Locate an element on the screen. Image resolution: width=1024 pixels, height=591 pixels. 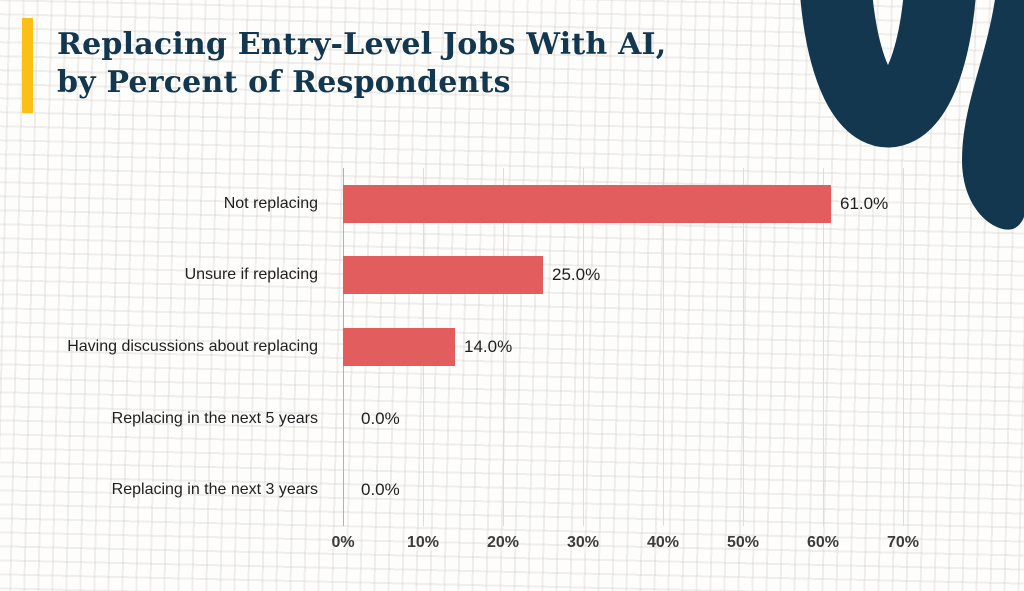
x-tick-label: 10% is located at coordinates (423, 542).